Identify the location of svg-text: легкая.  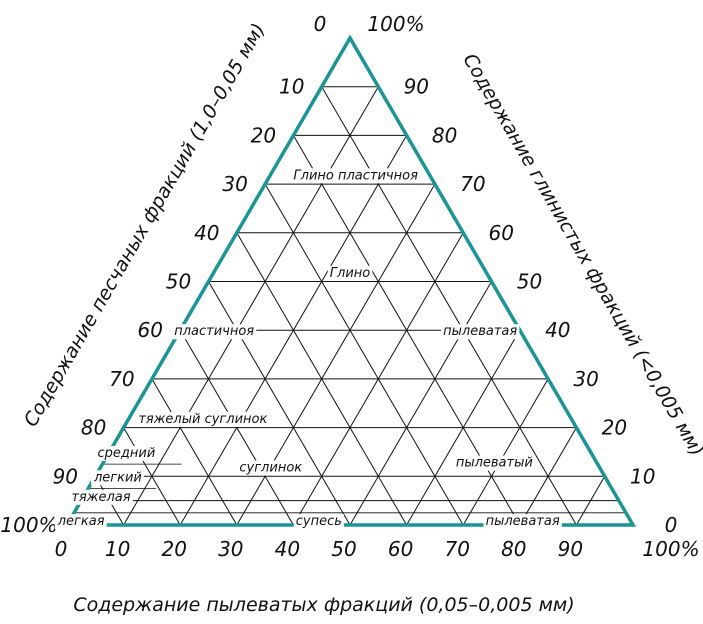
(81, 521).